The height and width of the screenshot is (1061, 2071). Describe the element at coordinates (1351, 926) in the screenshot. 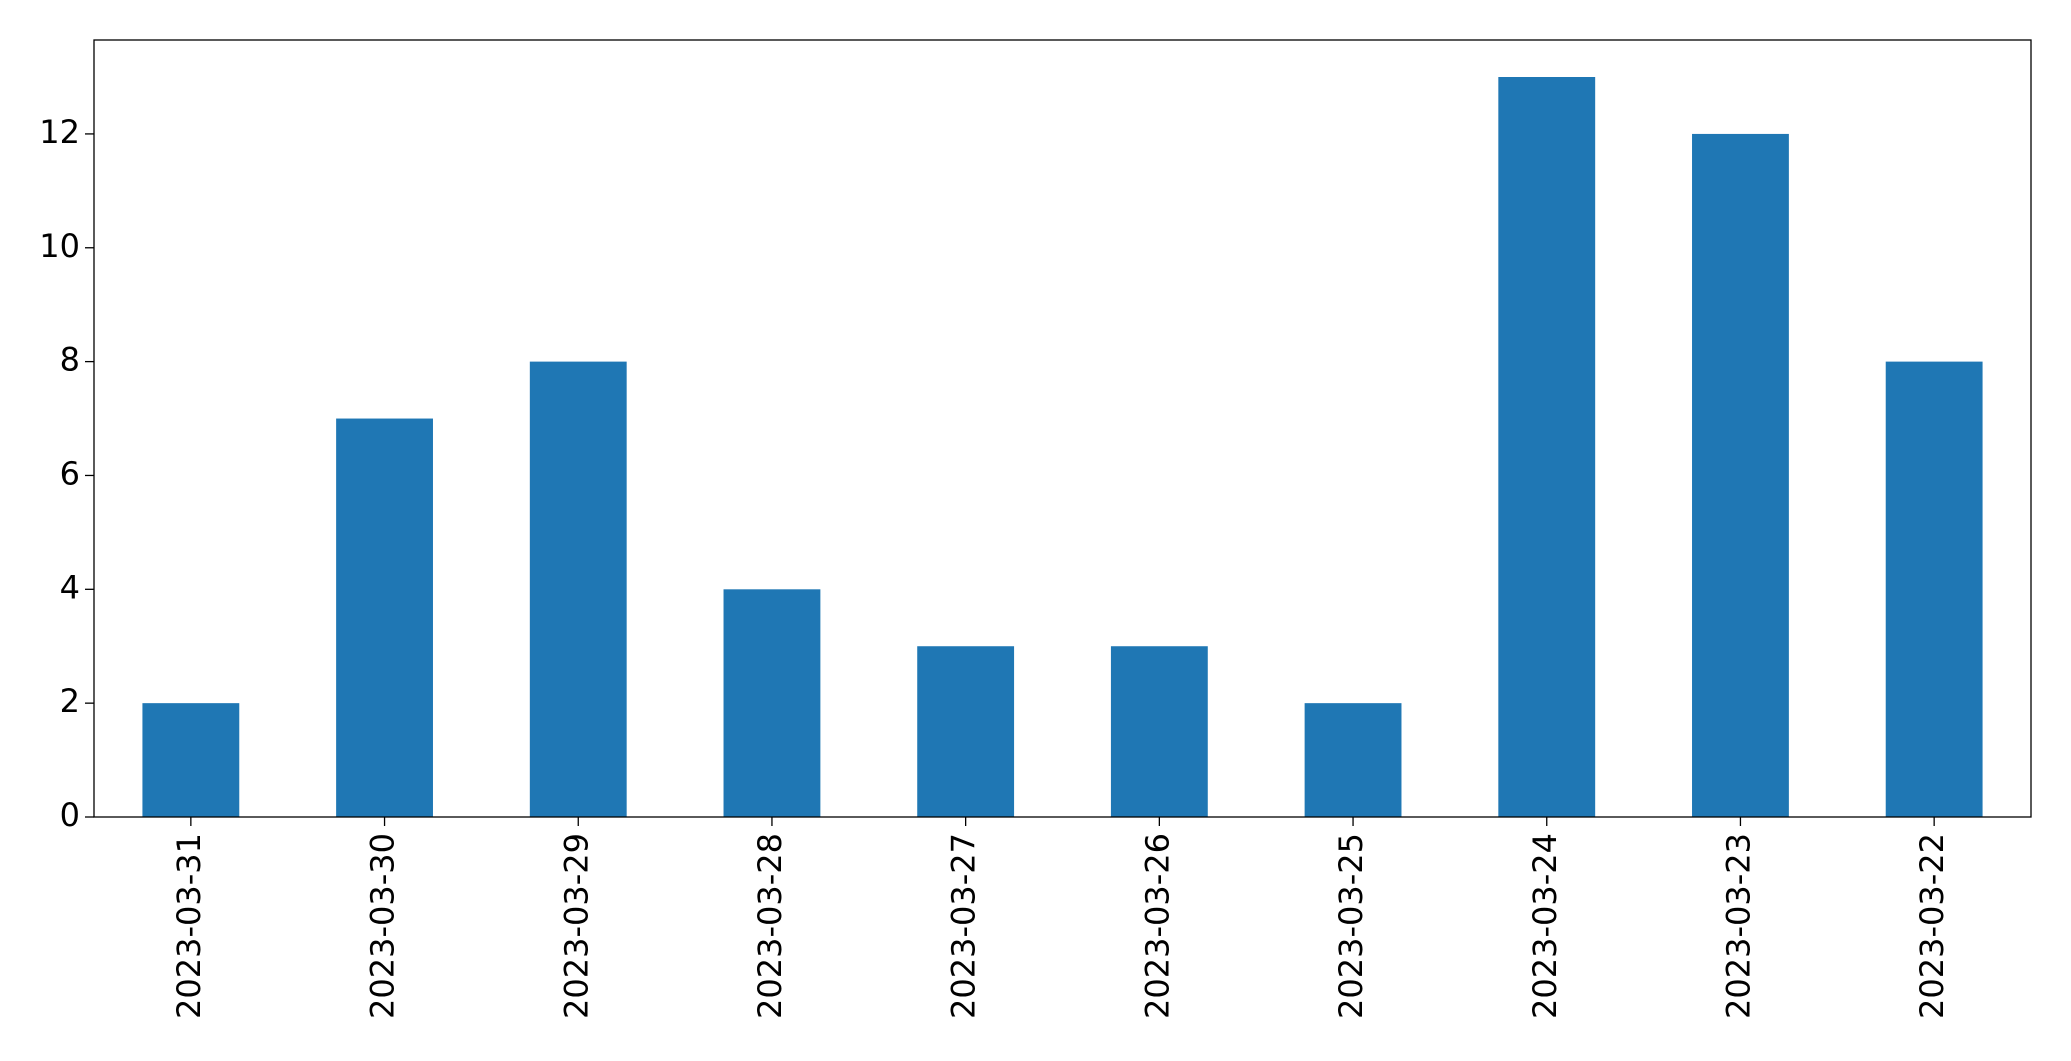

I see `x-tick-label: 2023-03-25` at that location.